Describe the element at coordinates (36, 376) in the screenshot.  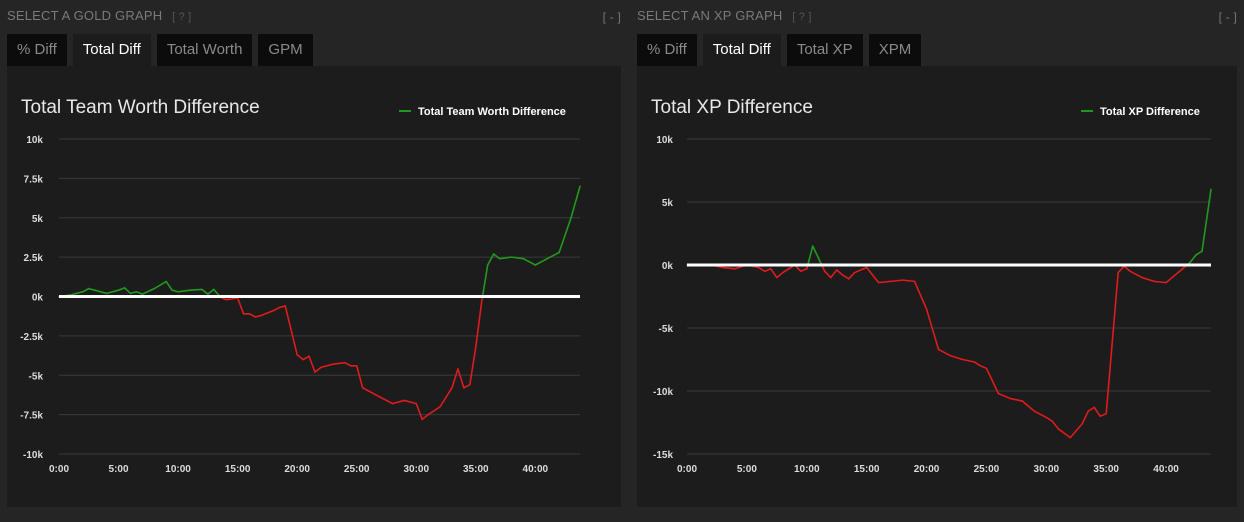
I see `gold-y-tick-label: -5k` at that location.